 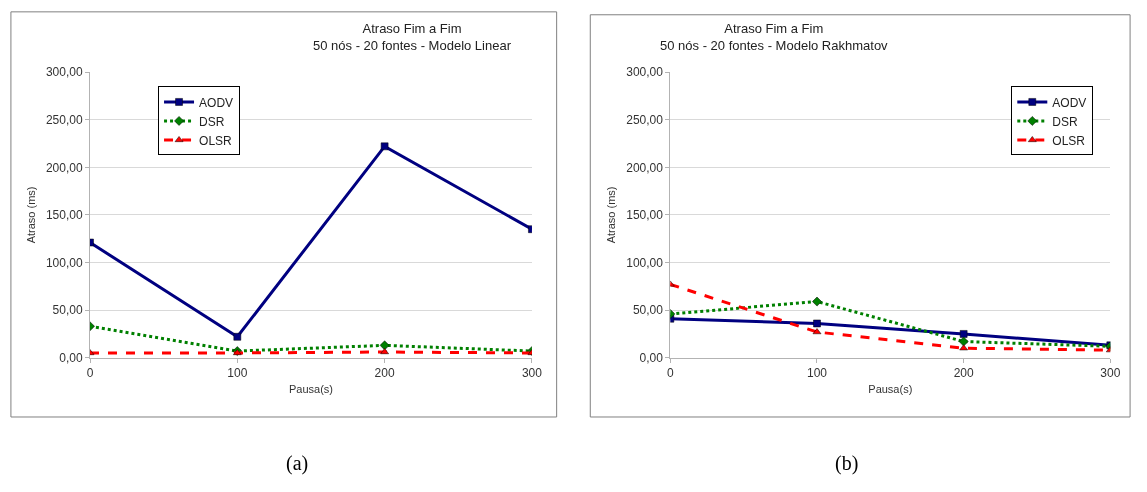 What do you see at coordinates (847, 463) in the screenshot?
I see `text: (b)` at bounding box center [847, 463].